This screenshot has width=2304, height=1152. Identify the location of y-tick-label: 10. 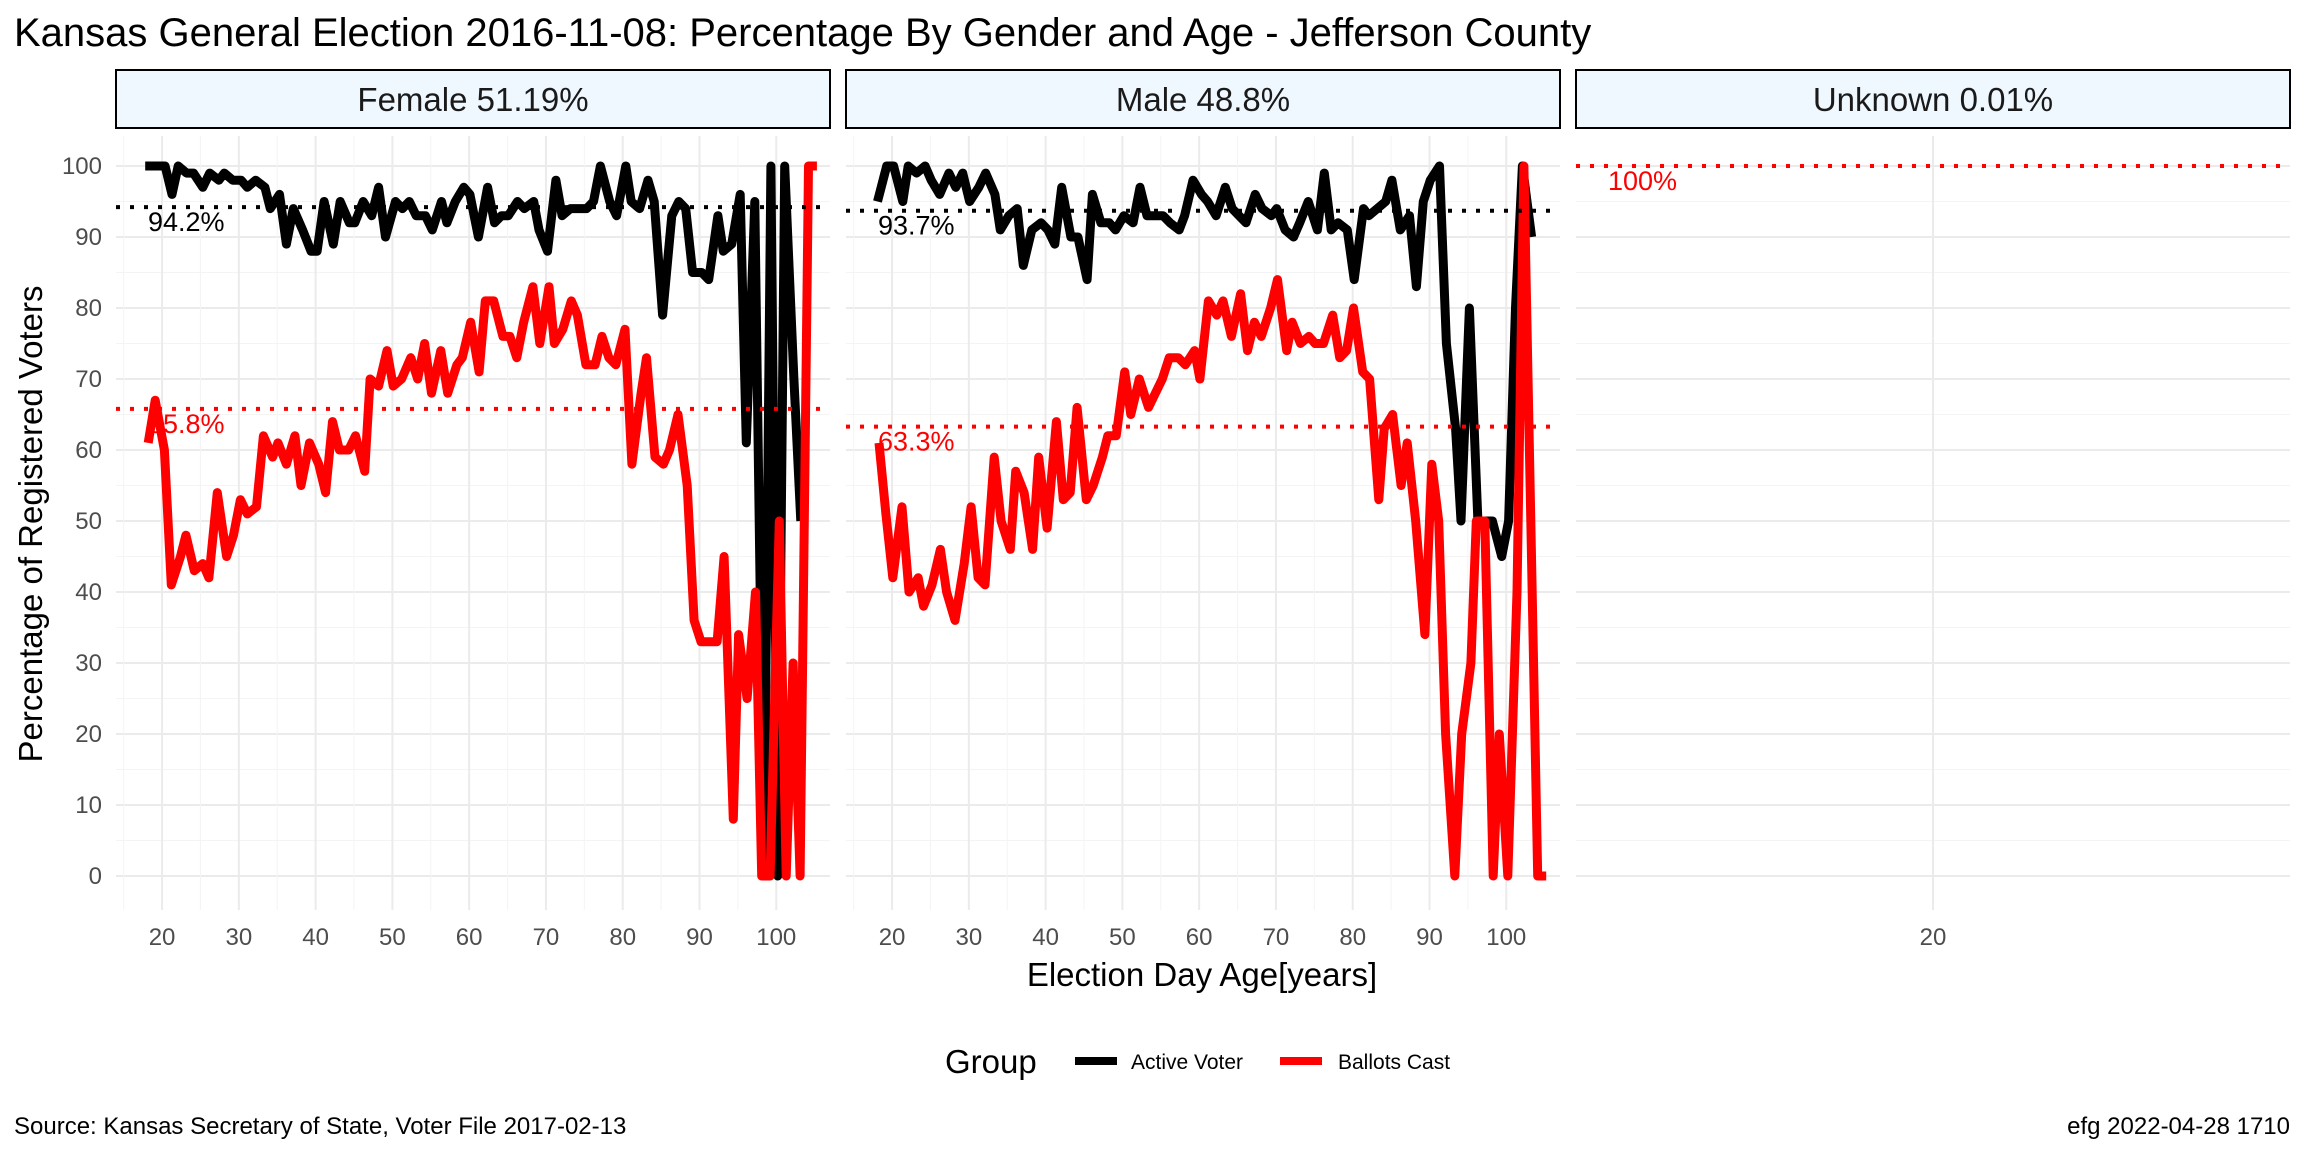
(88, 805).